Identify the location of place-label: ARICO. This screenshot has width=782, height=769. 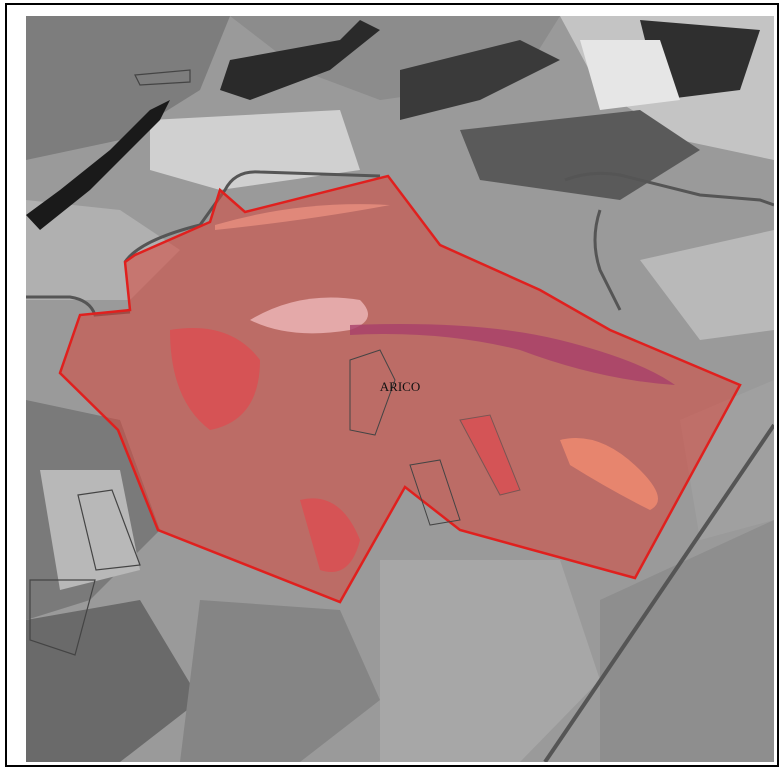
(400, 386).